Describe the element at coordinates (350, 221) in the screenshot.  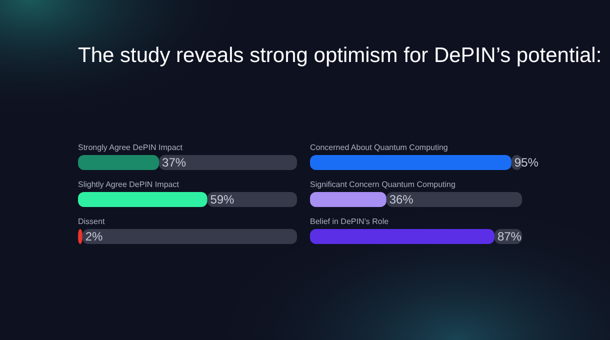
I see `y-tick-label: Belief in DePIN’s Role` at that location.